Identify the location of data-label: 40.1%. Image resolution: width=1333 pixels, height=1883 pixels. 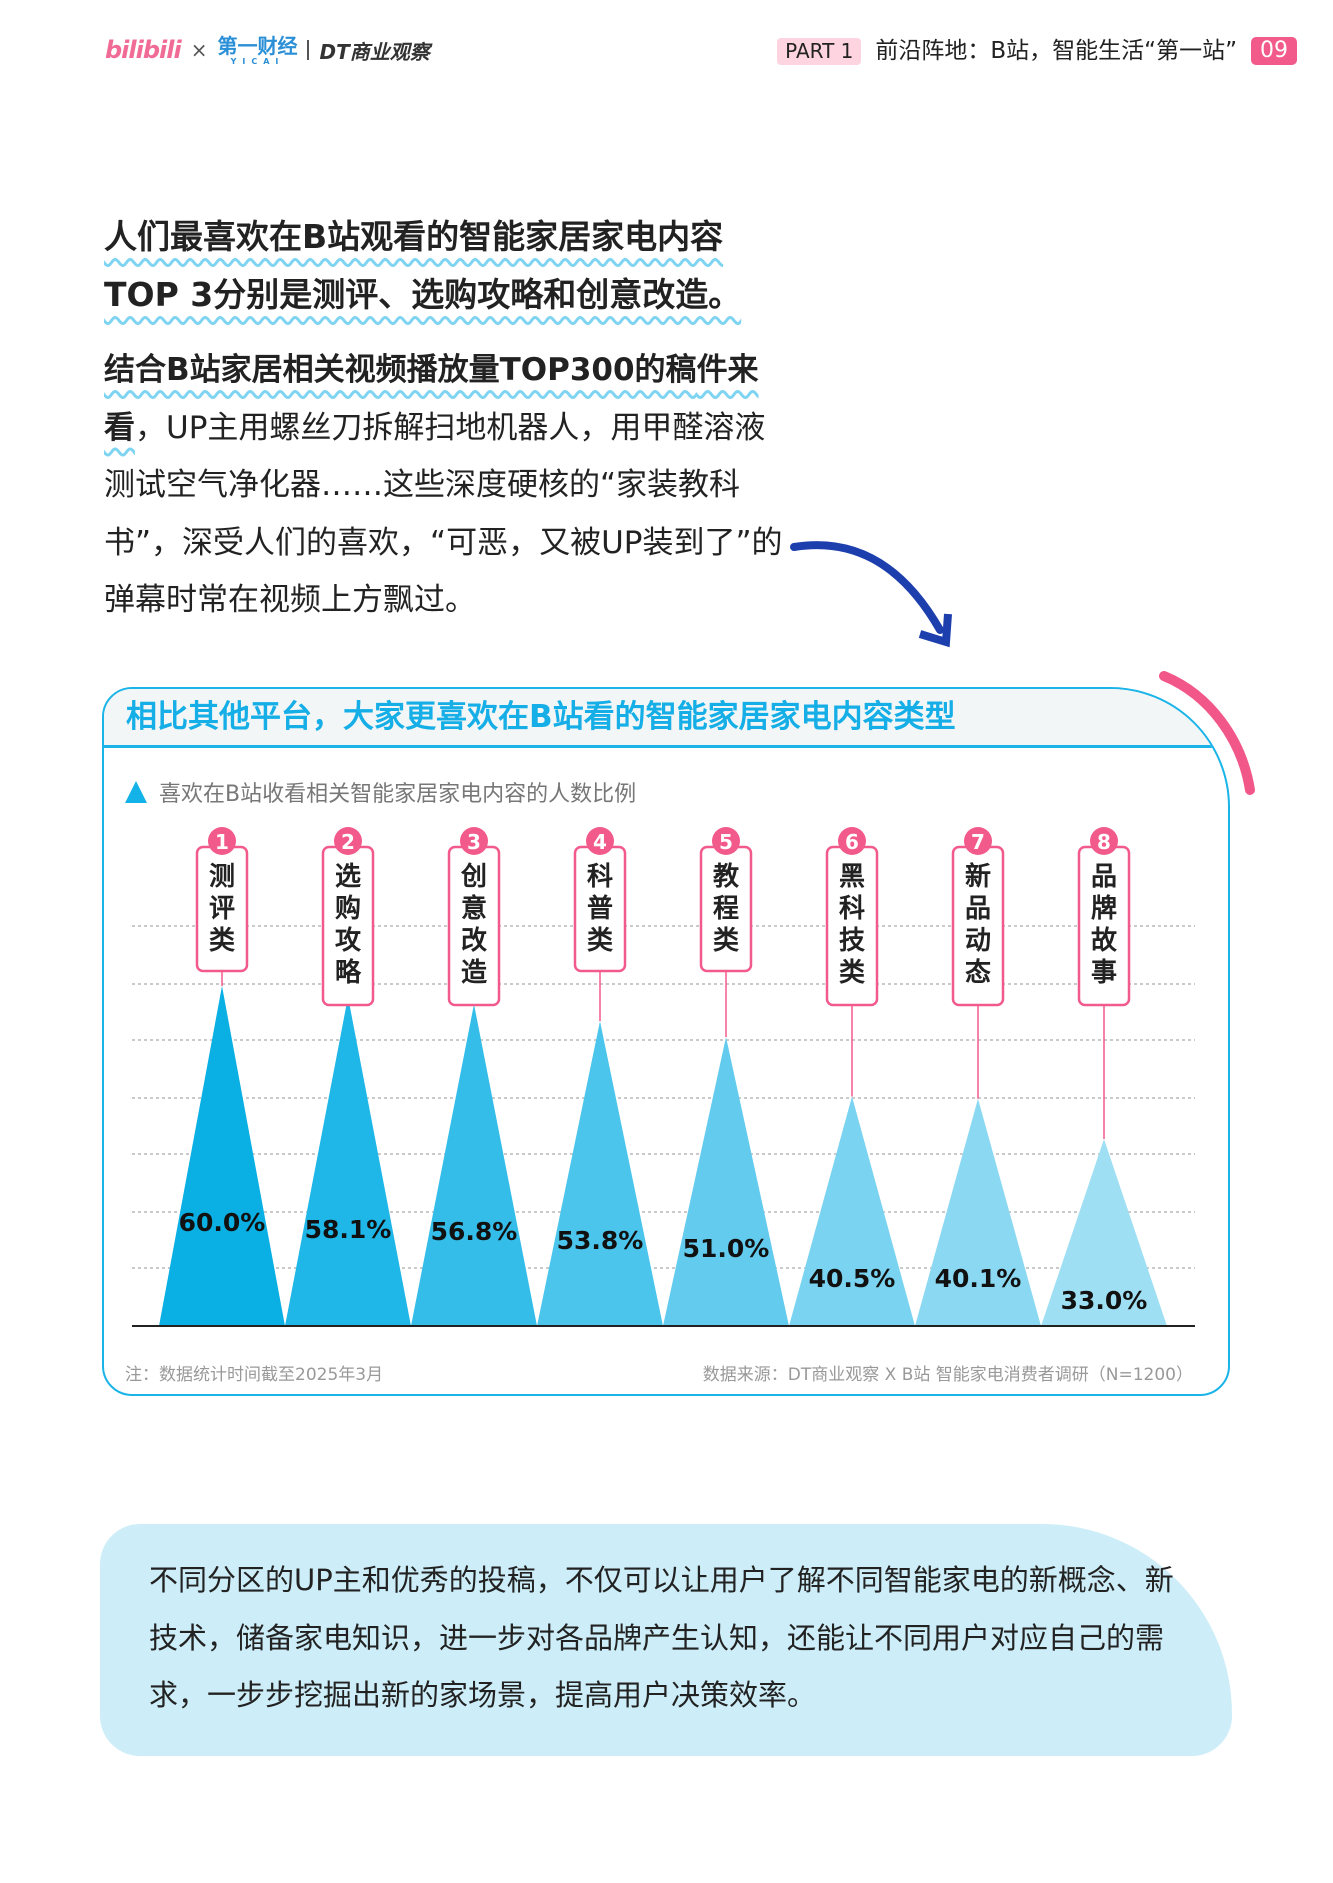
(978, 1278).